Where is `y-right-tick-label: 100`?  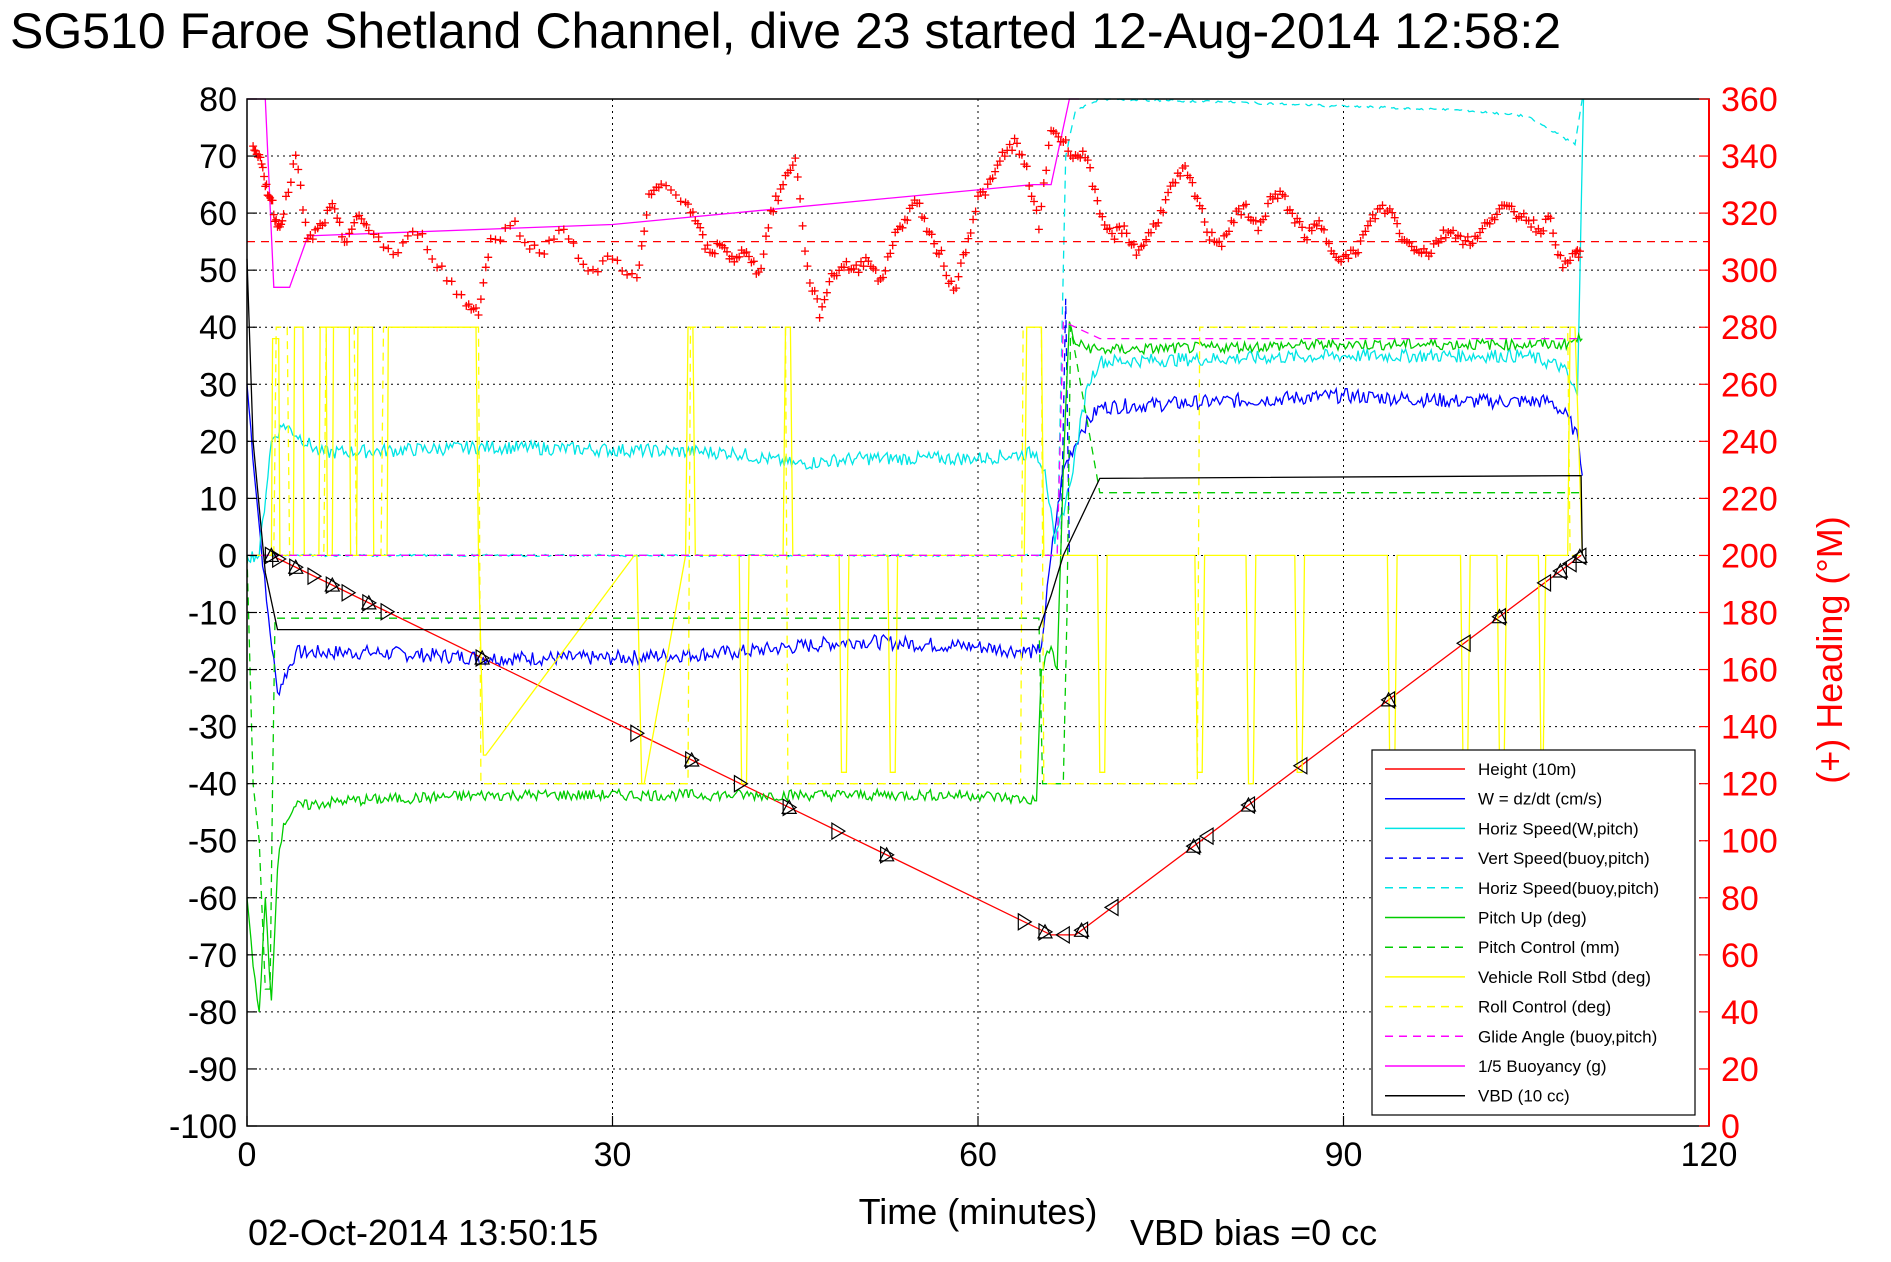 y-right-tick-label: 100 is located at coordinates (1749, 842).